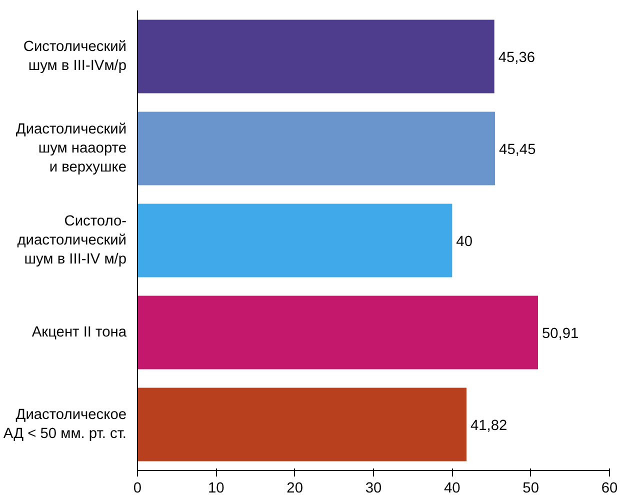 The width and height of the screenshot is (629, 495). What do you see at coordinates (517, 58) in the screenshot?
I see `data-label: 45,36` at bounding box center [517, 58].